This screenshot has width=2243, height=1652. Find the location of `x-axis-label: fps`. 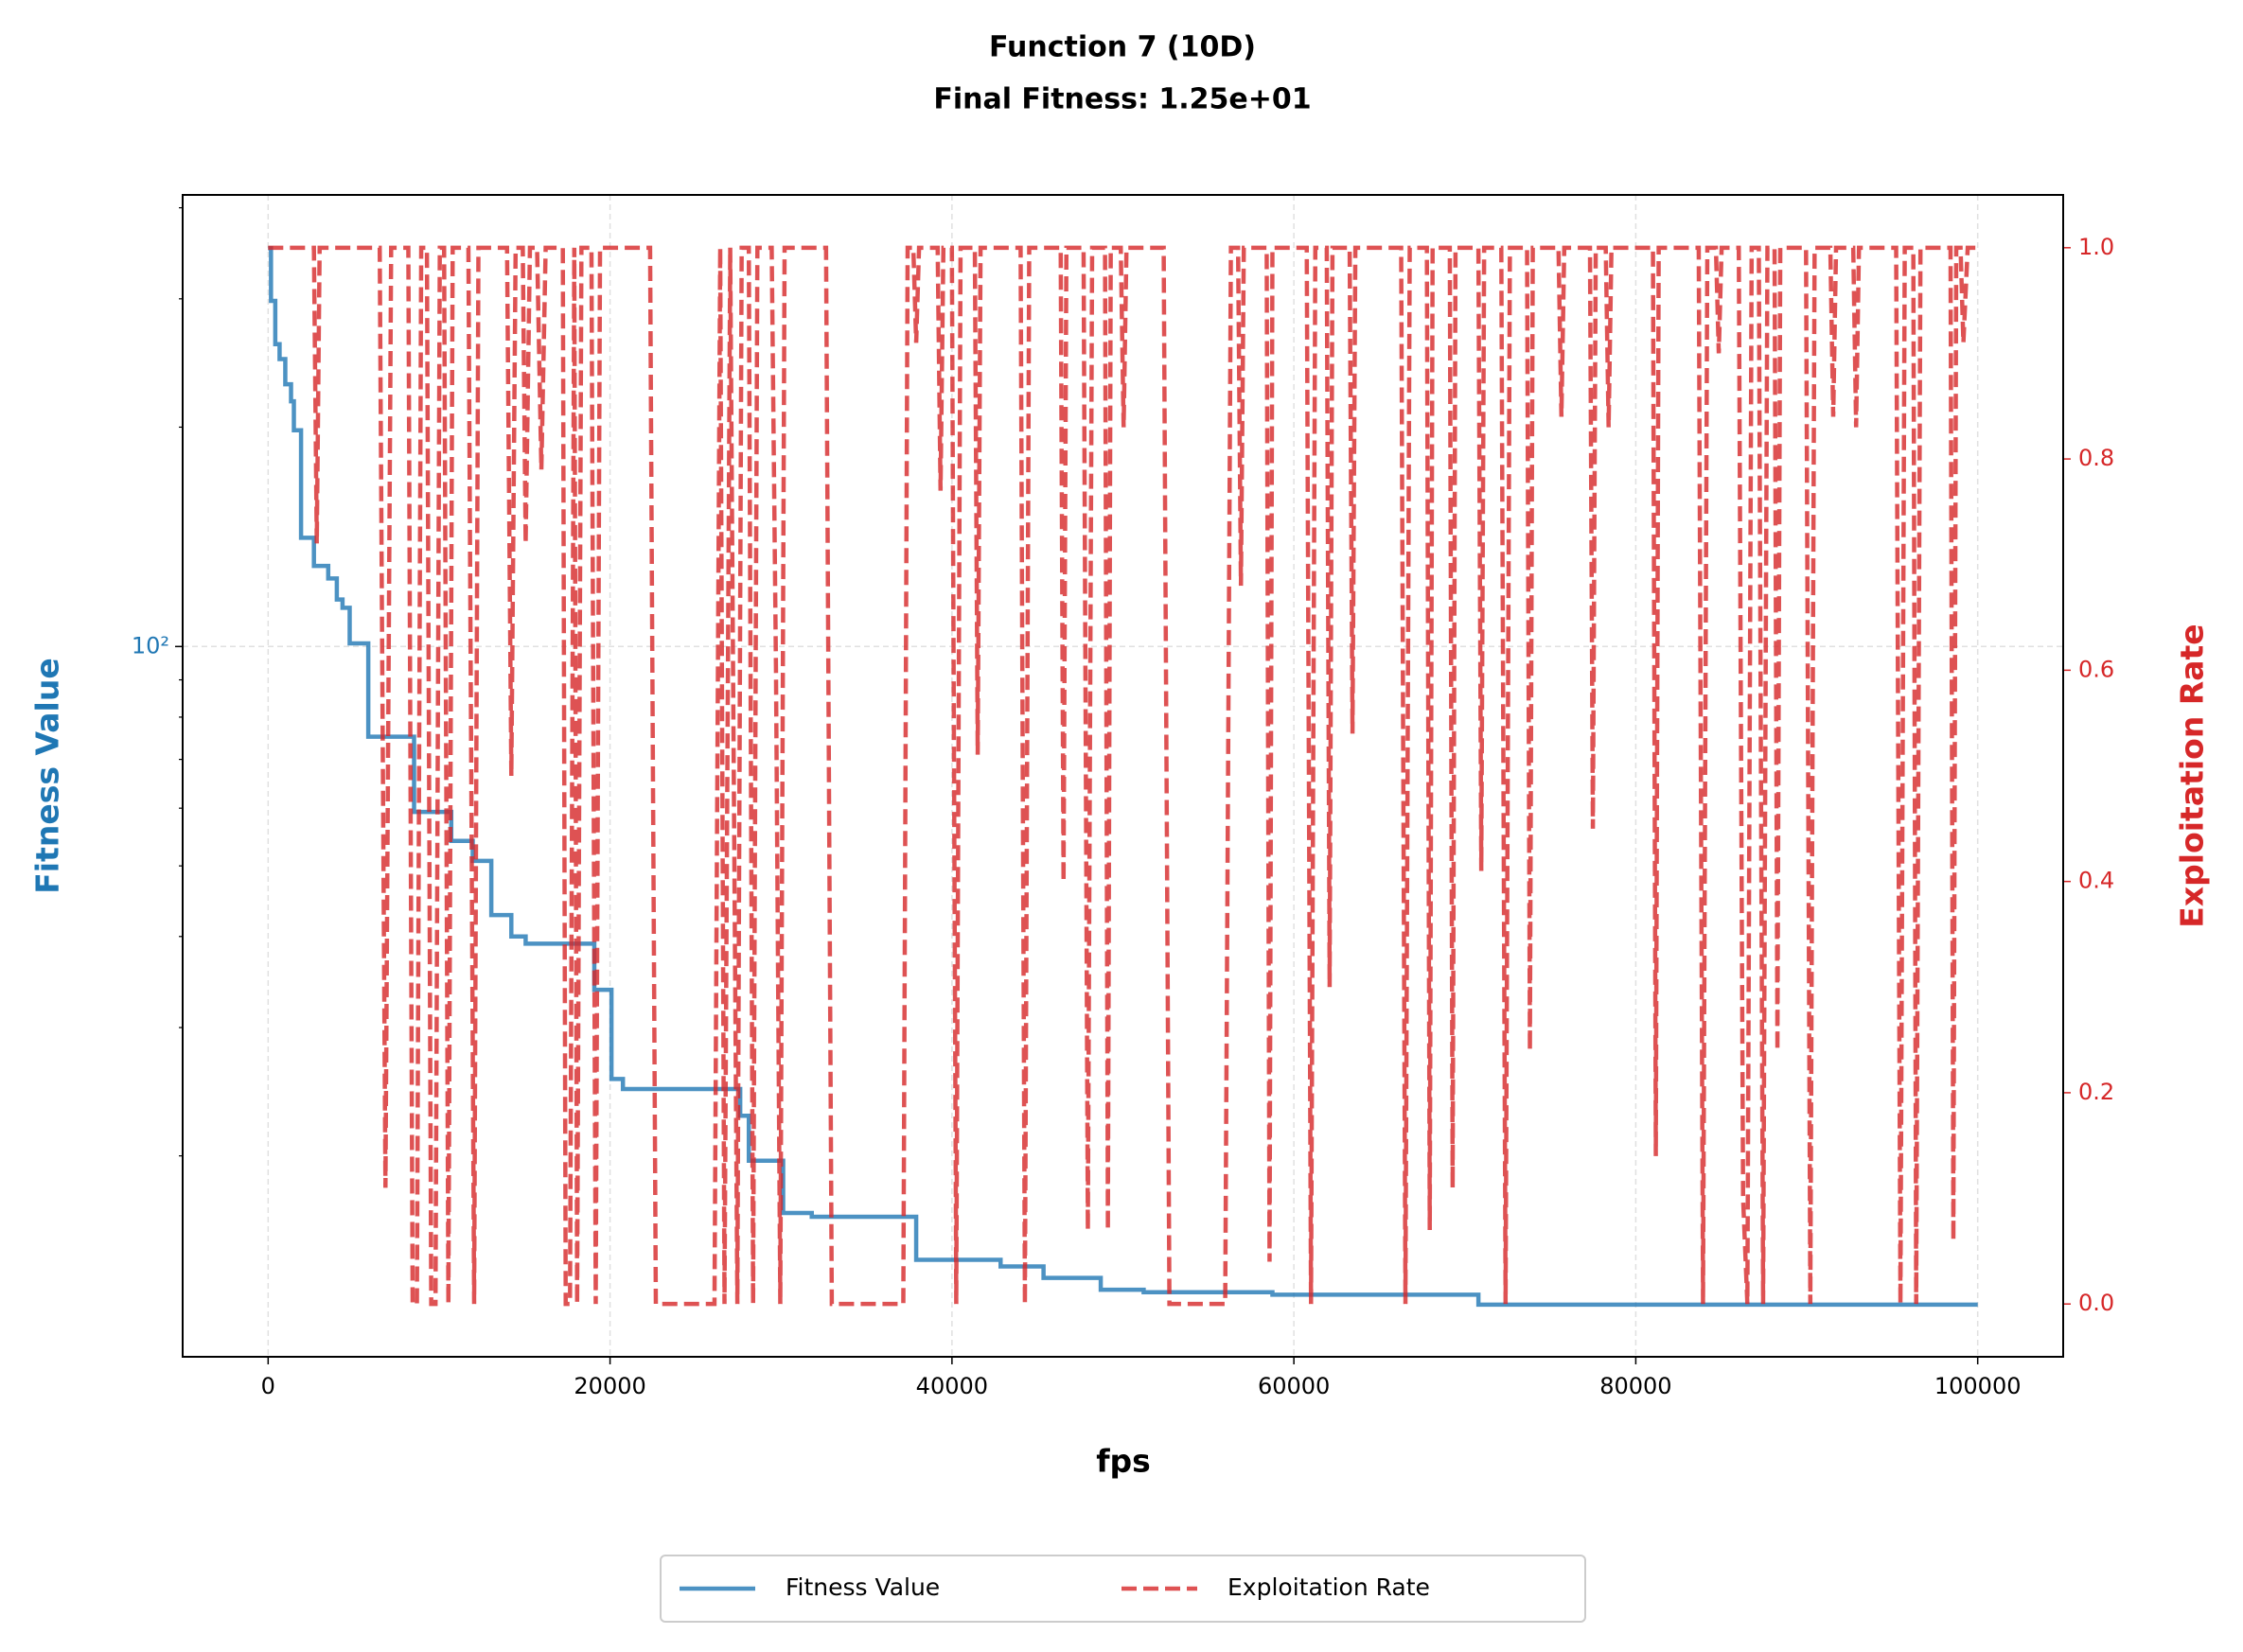

x-axis-label: fps is located at coordinates (1123, 1461).